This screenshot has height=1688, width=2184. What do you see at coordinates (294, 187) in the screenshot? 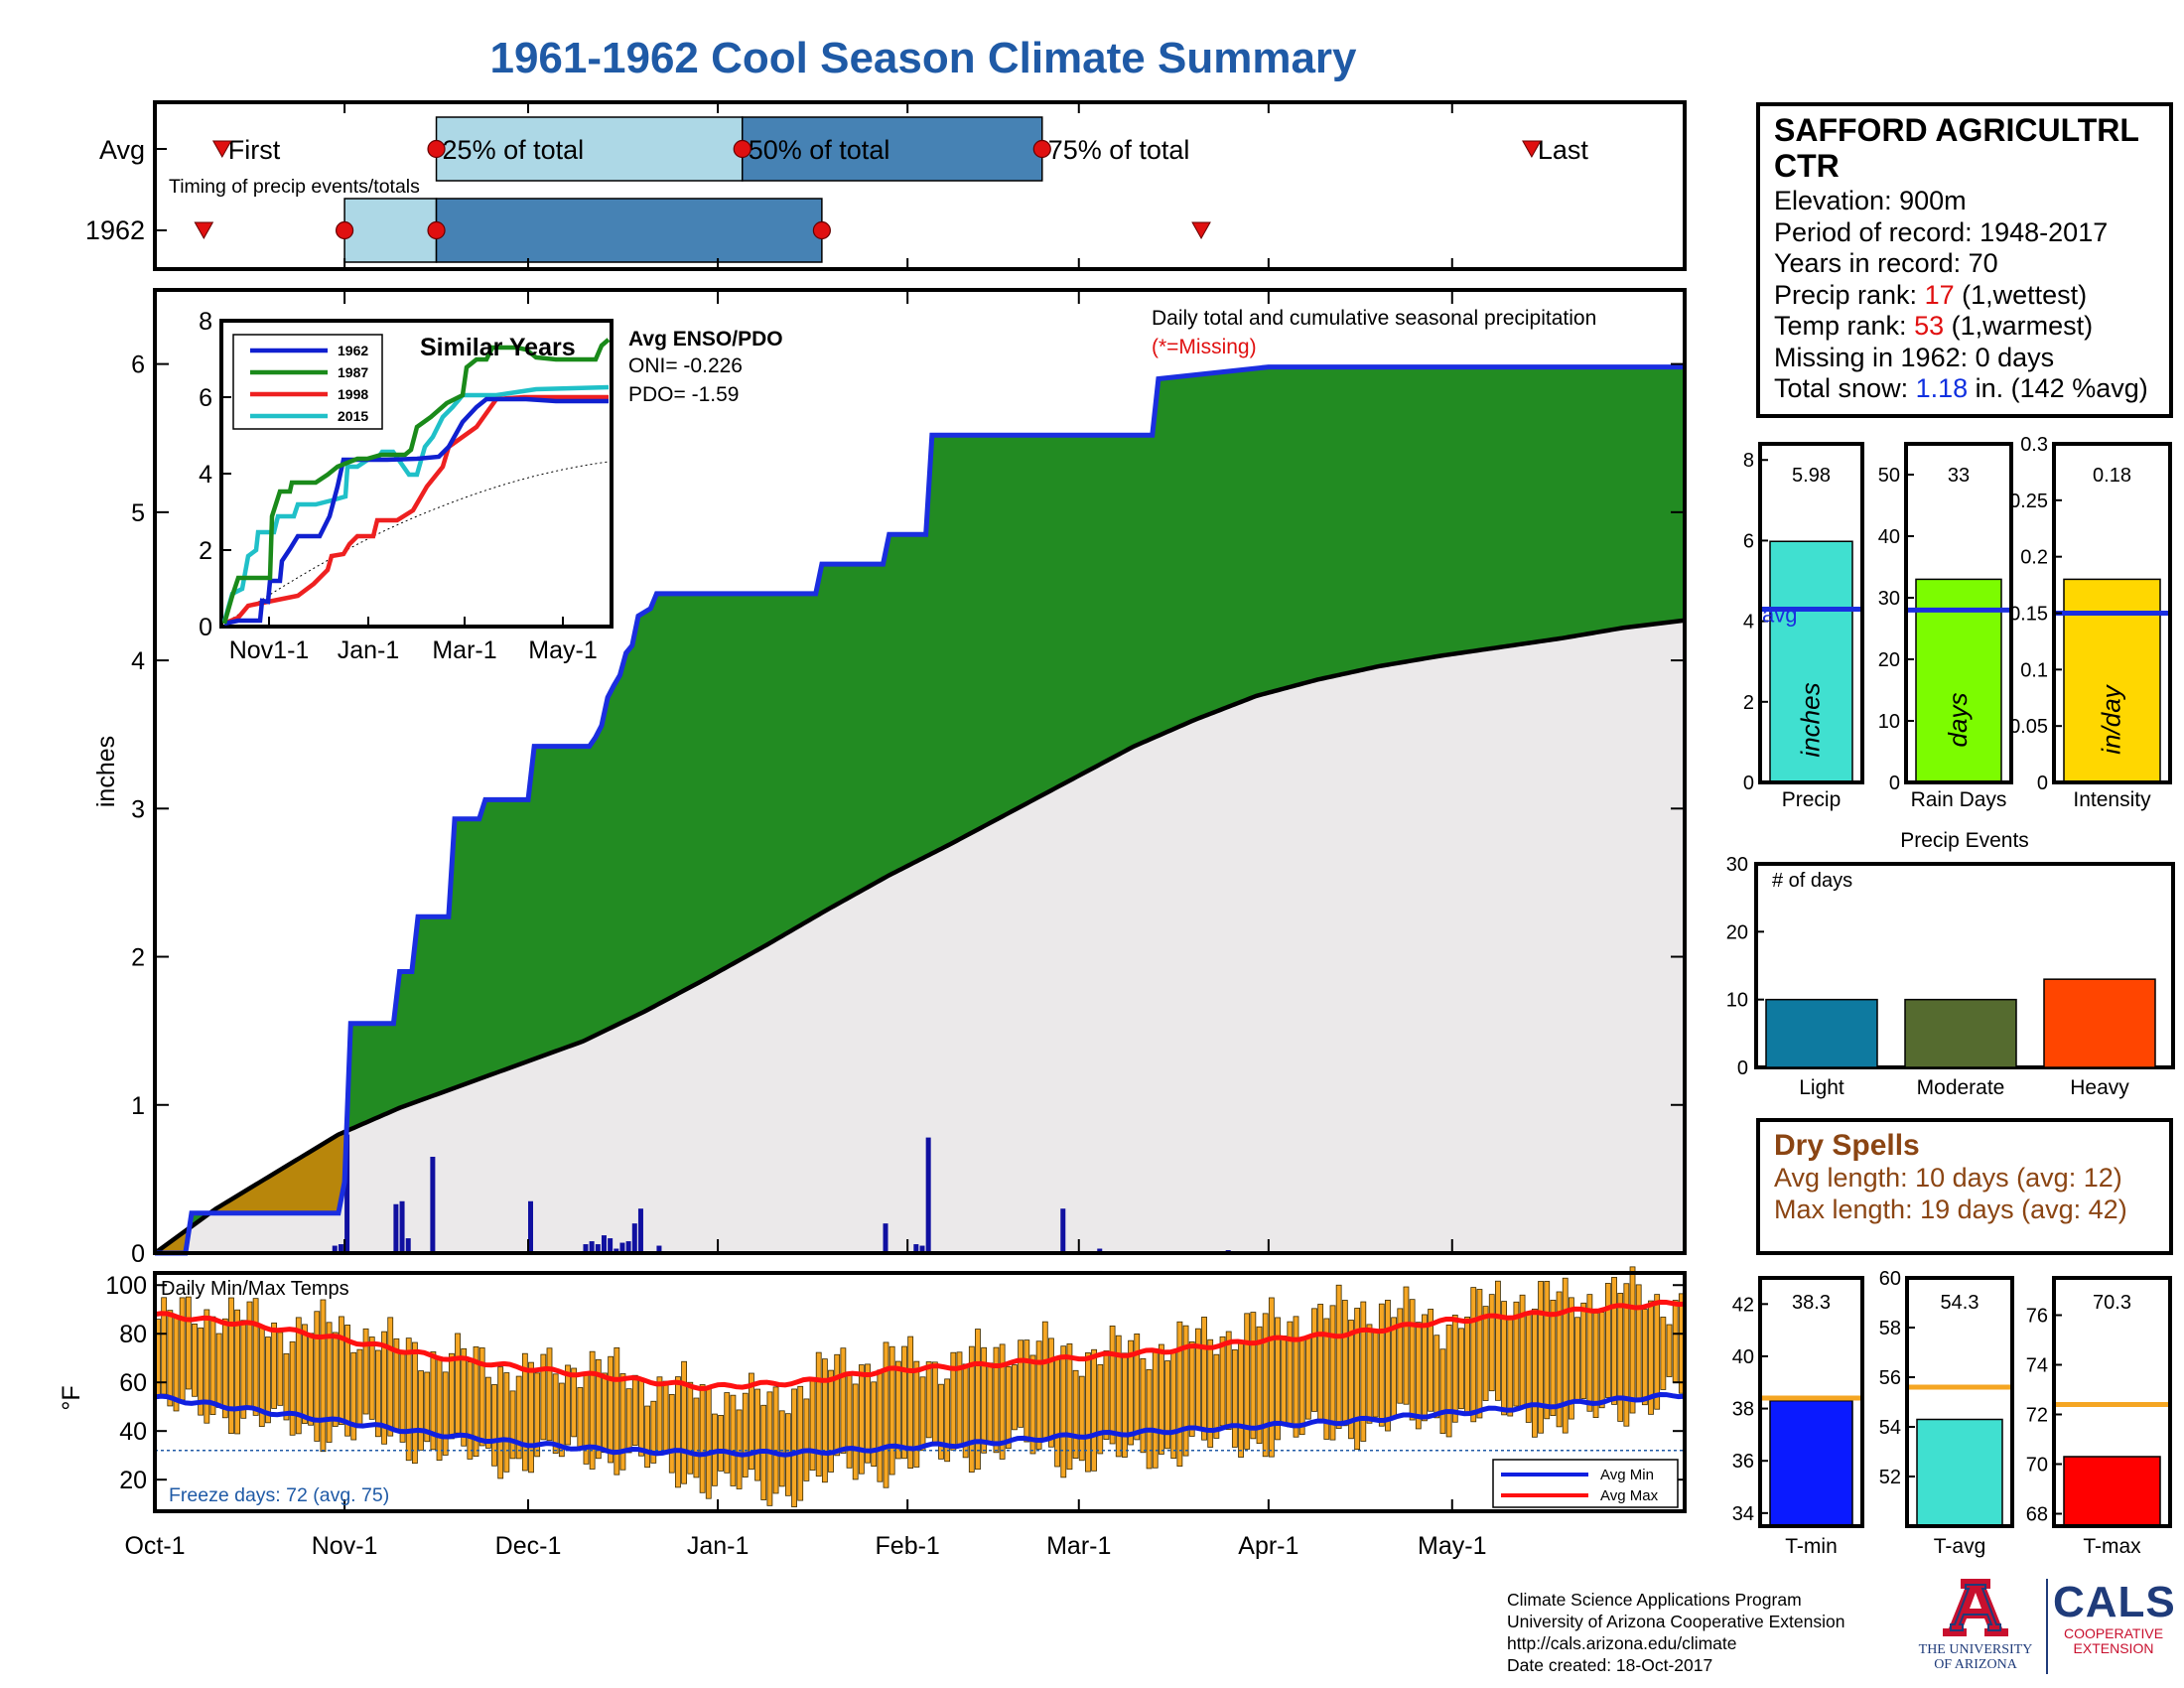
I see `timing-subtitle: Timing of precip events/totals` at bounding box center [294, 187].